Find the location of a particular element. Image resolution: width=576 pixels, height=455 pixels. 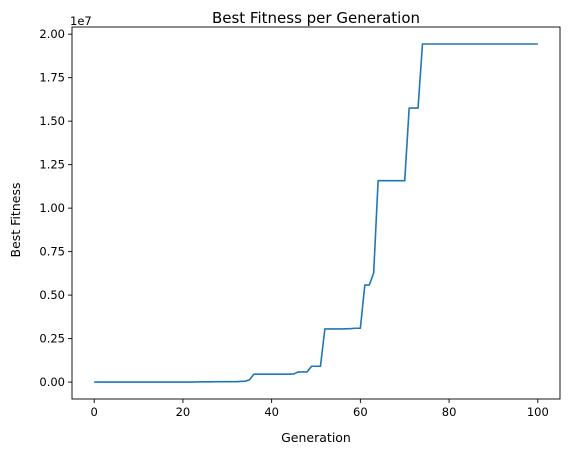

x-tick-label: 60 is located at coordinates (360, 412).